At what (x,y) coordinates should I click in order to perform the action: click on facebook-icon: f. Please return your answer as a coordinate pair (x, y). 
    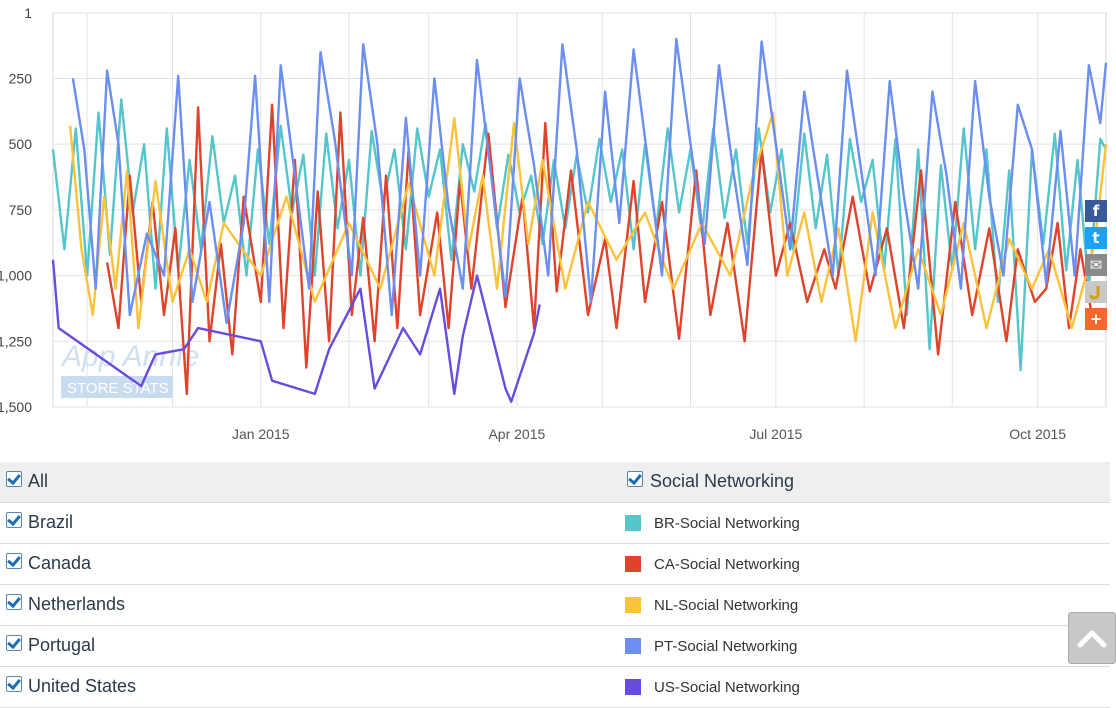
    Looking at the image, I should click on (1096, 211).